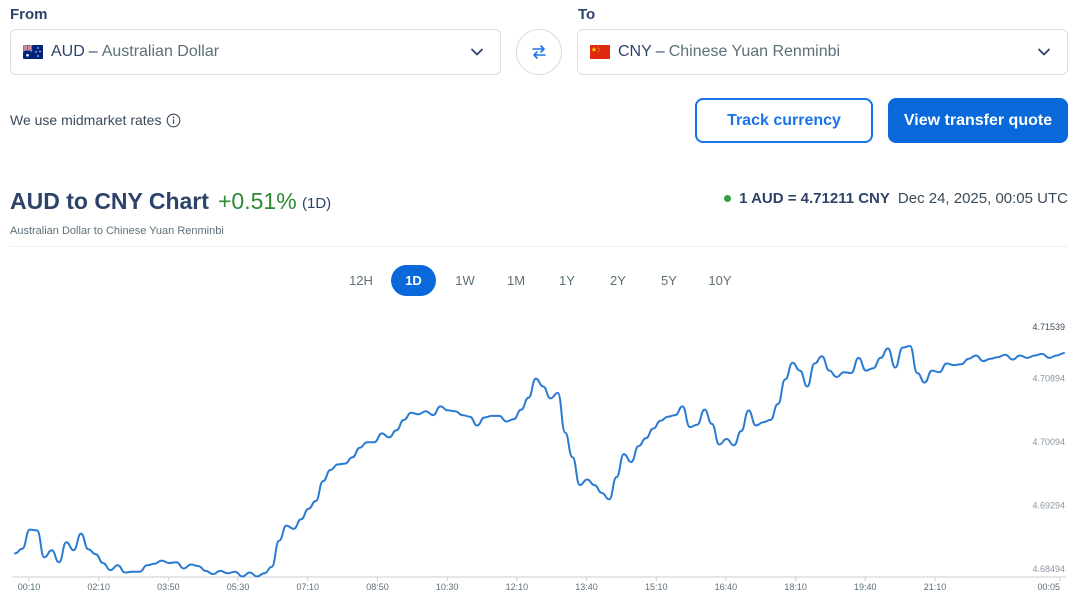 The width and height of the screenshot is (1080, 597). Describe the element at coordinates (726, 587) in the screenshot. I see `x-tick-label: 16:40` at that location.